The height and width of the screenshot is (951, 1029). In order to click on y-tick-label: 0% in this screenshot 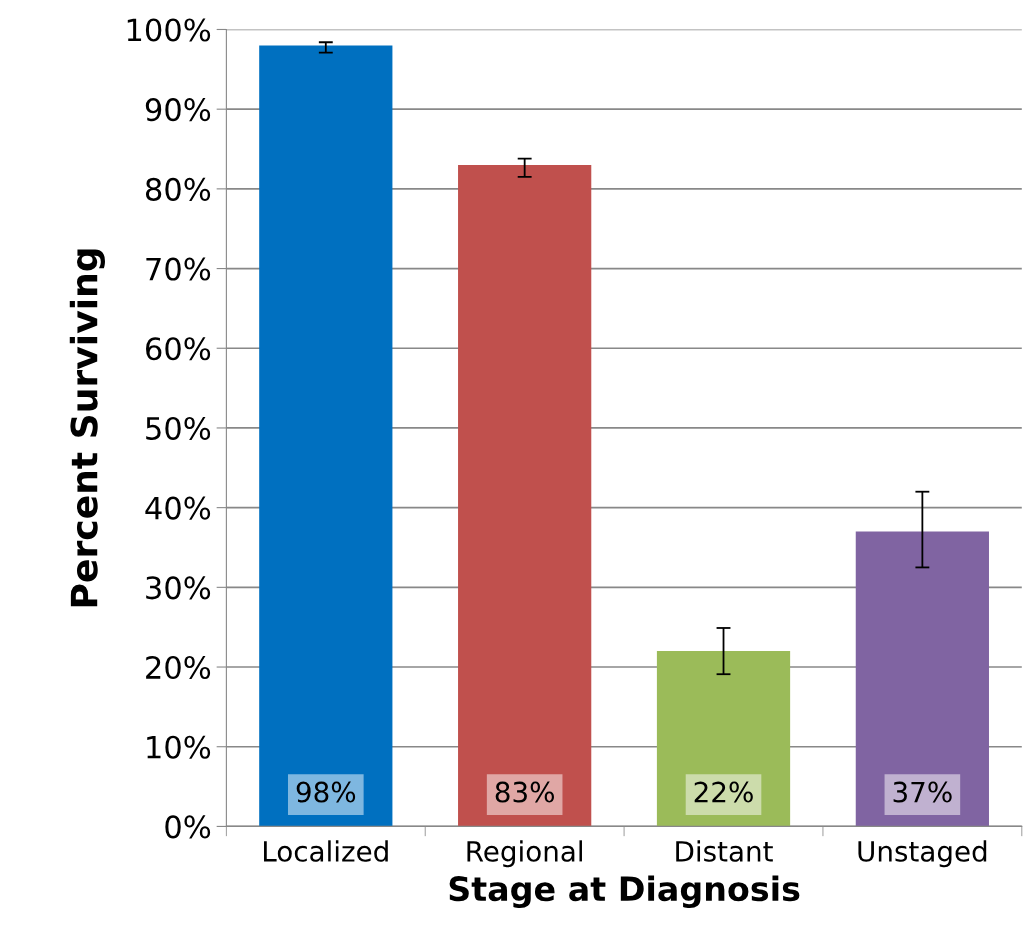, I will do `click(188, 827)`.